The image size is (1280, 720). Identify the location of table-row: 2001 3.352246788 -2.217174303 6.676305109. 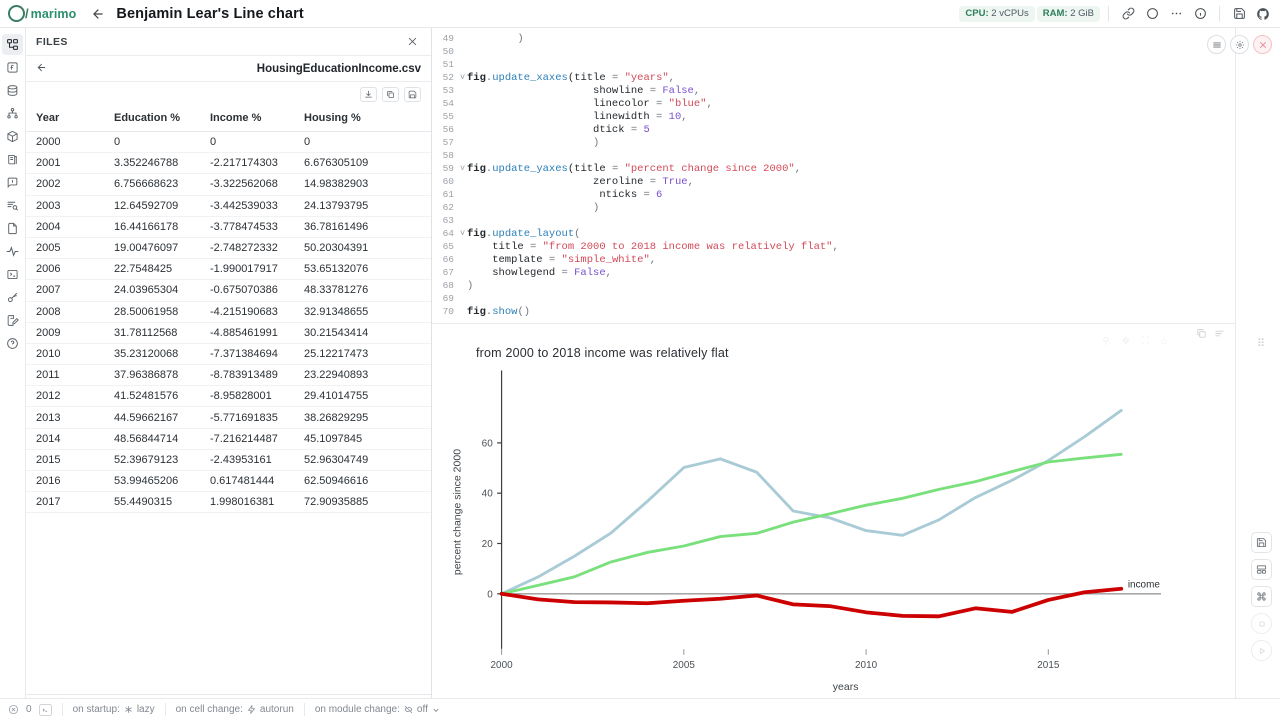
(228, 163).